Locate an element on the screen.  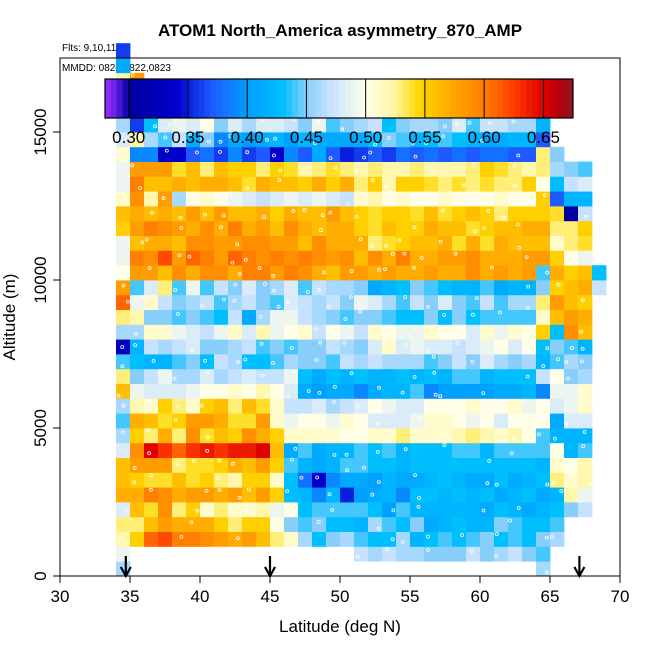
arrow-head is located at coordinates (125, 572).